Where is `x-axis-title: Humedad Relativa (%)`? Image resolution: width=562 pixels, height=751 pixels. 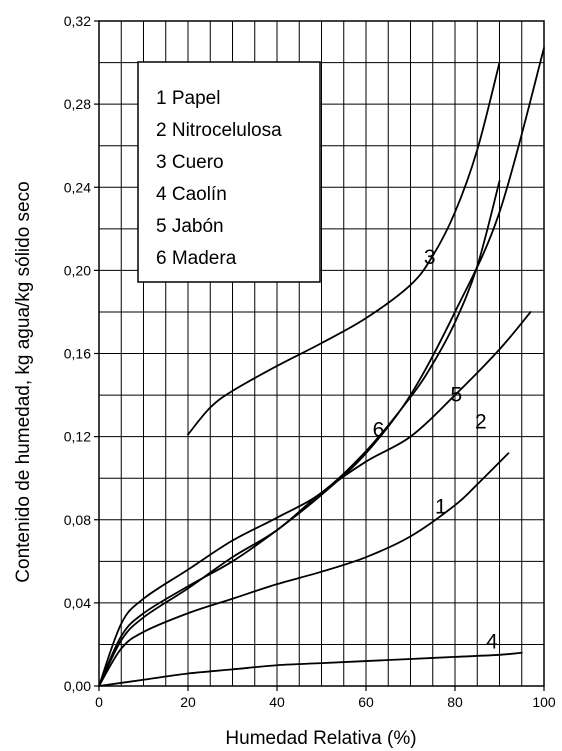 x-axis-title: Humedad Relativa (%) is located at coordinates (320, 738).